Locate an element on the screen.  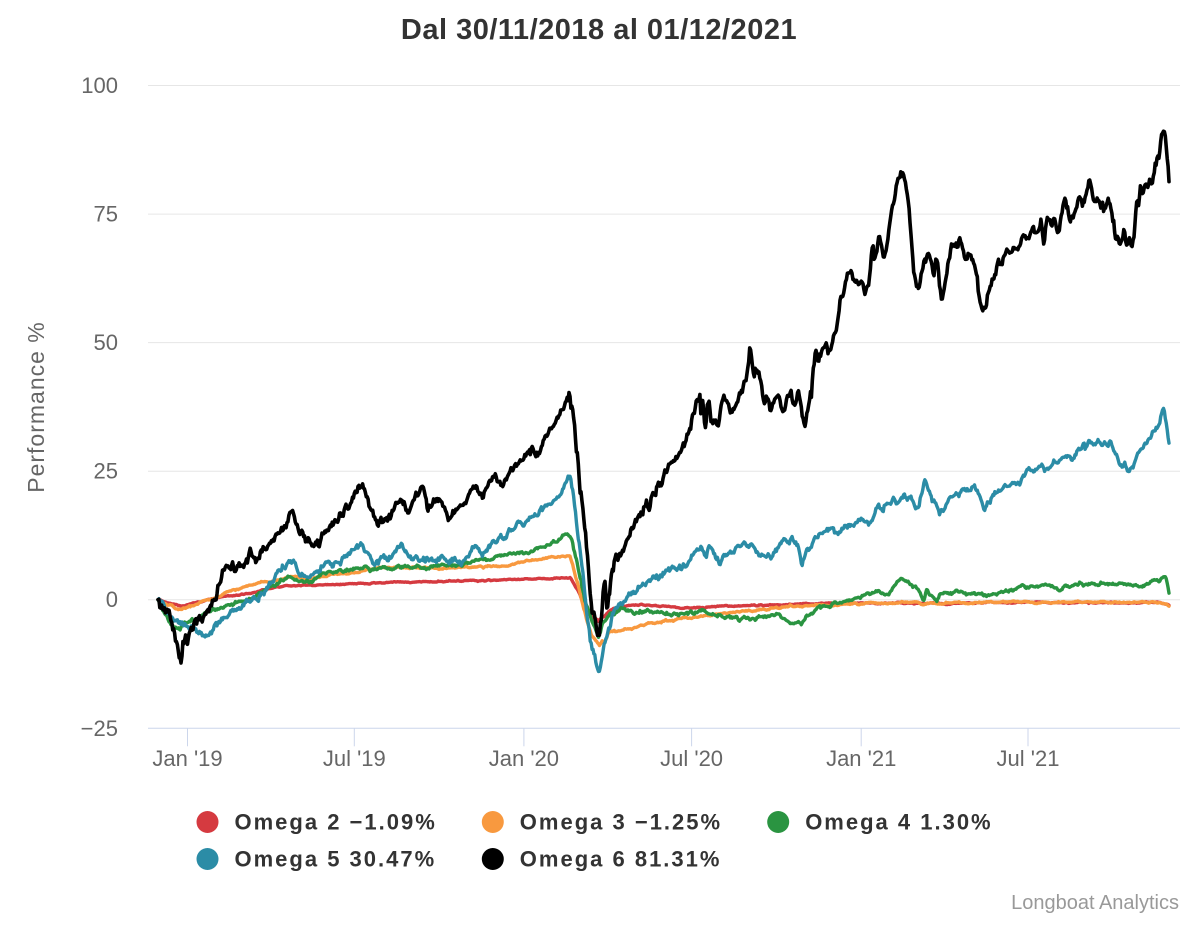
svg-text: Jan '21 is located at coordinates (861, 758).